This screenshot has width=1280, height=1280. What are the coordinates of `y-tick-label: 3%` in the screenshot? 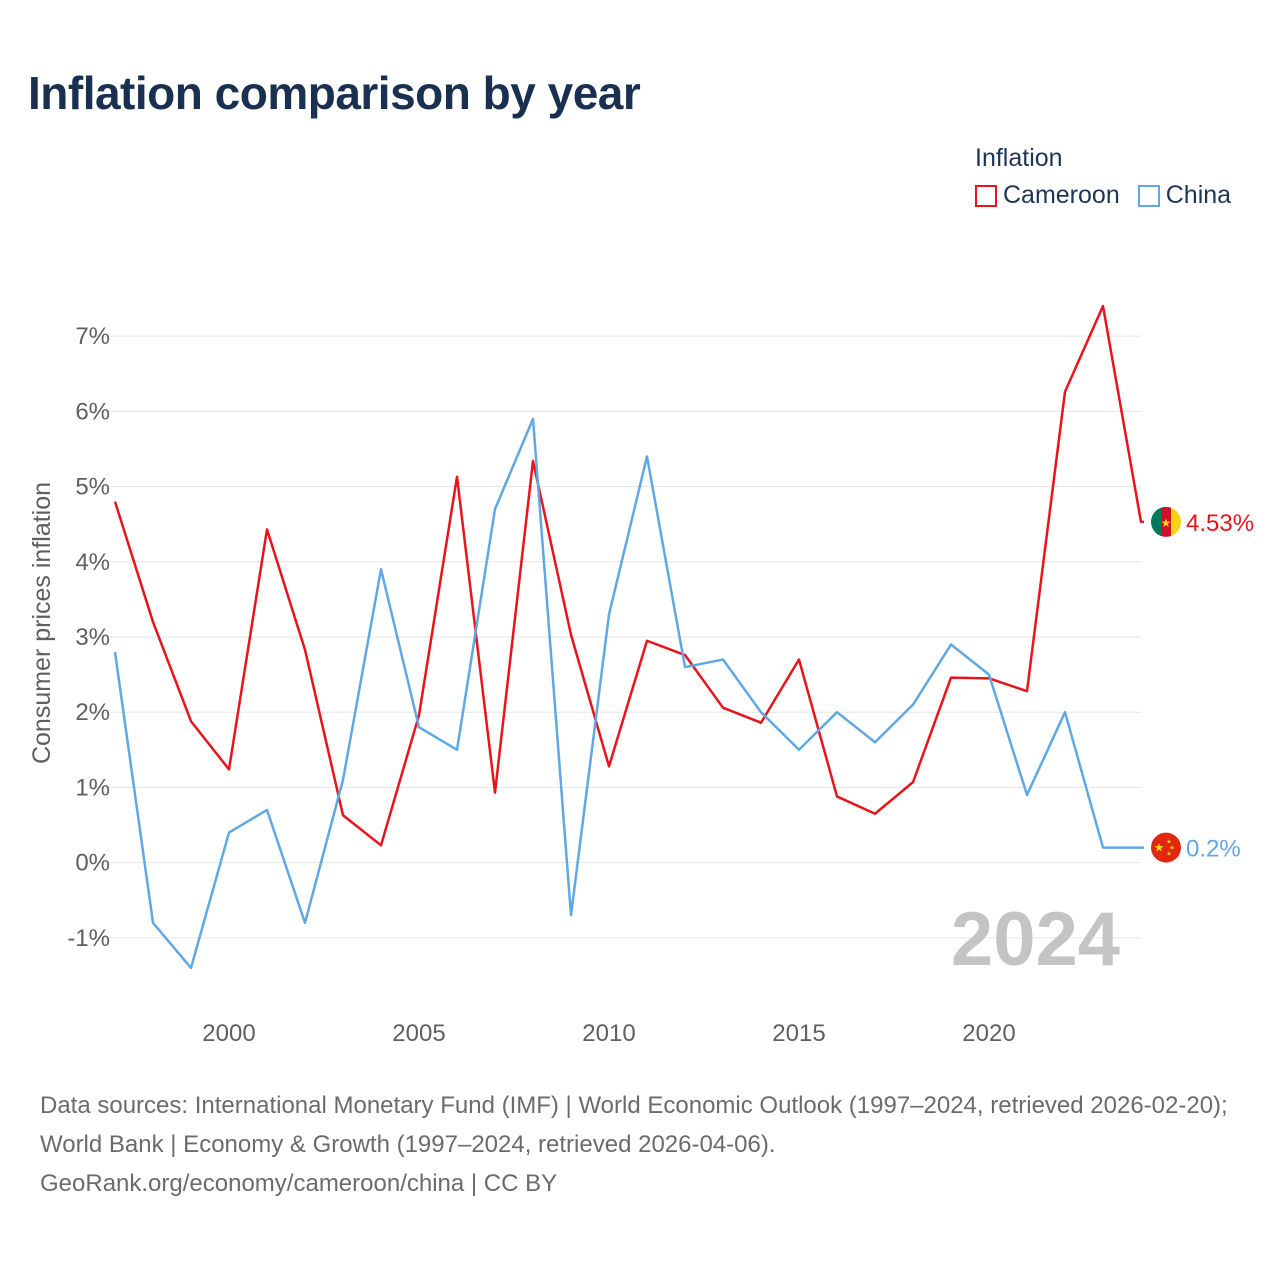 It's located at (92, 637).